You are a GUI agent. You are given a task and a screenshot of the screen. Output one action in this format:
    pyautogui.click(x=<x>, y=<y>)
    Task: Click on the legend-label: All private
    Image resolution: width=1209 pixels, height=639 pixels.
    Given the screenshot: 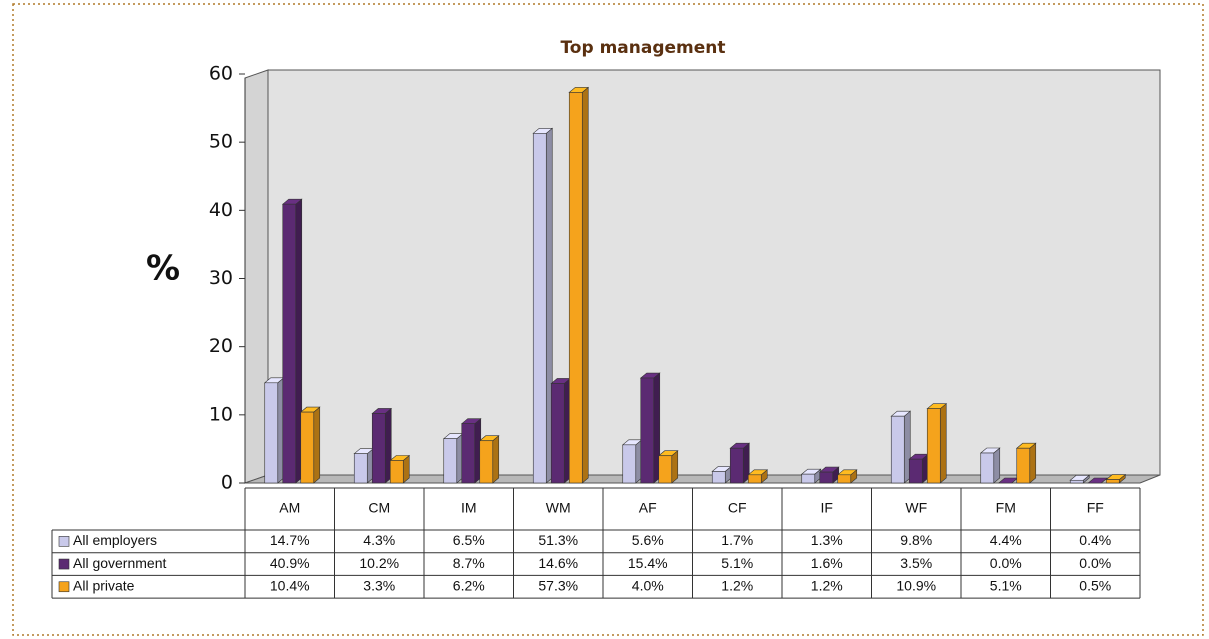 What is the action you would take?
    pyautogui.click(x=104, y=585)
    